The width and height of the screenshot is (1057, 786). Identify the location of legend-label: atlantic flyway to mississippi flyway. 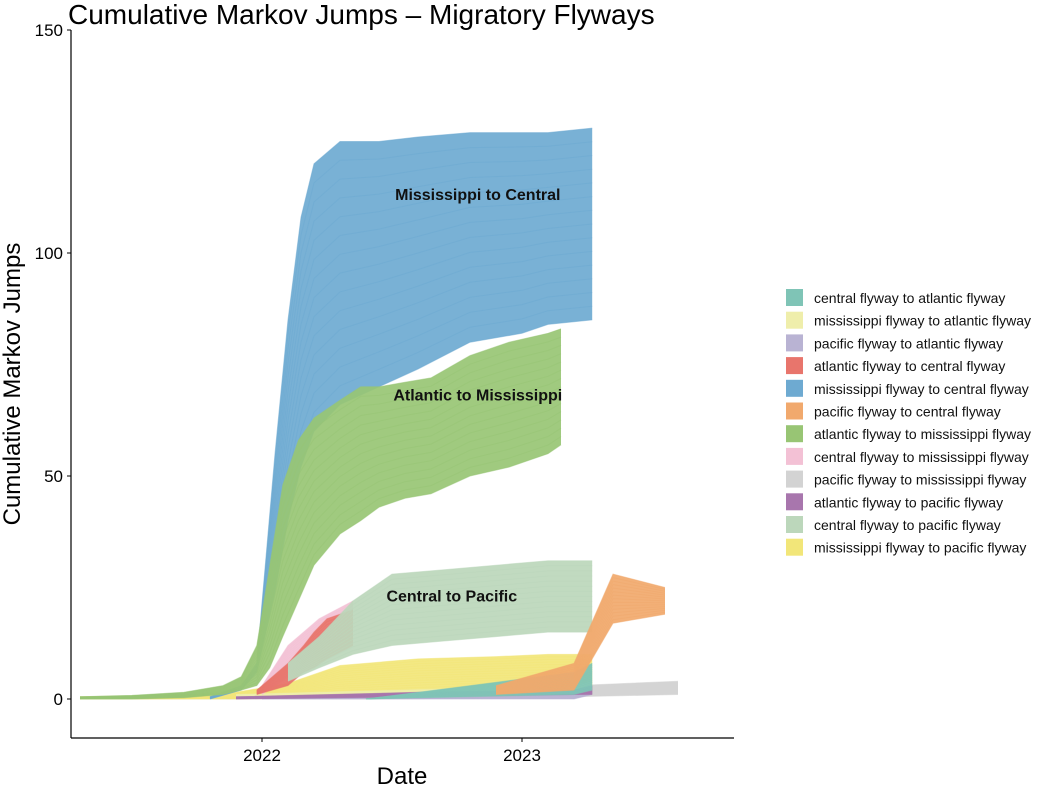
(922, 434).